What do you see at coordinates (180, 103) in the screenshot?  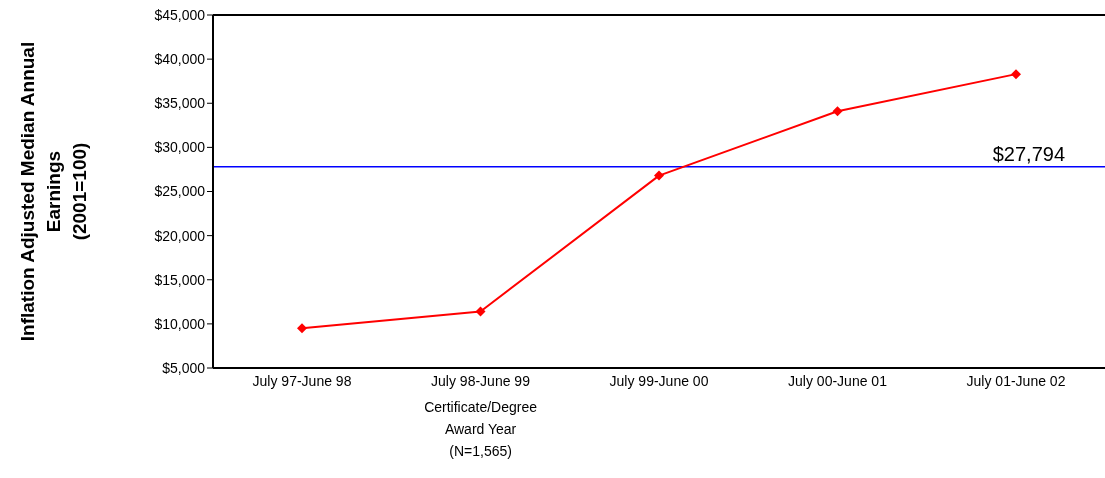 I see `y-tick-label: $35,000` at bounding box center [180, 103].